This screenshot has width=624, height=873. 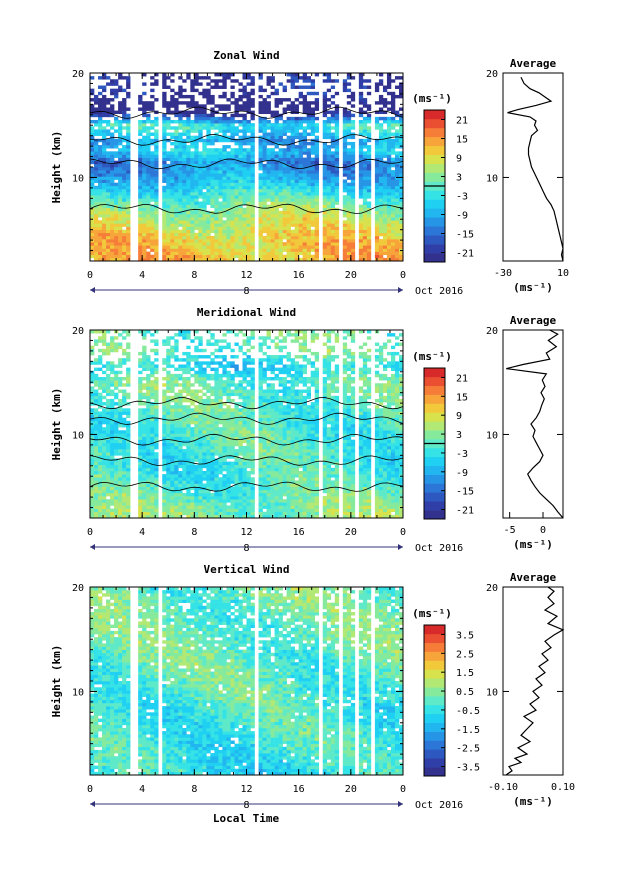 What do you see at coordinates (78, 74) in the screenshot?
I see `y-tick-label: 20` at bounding box center [78, 74].